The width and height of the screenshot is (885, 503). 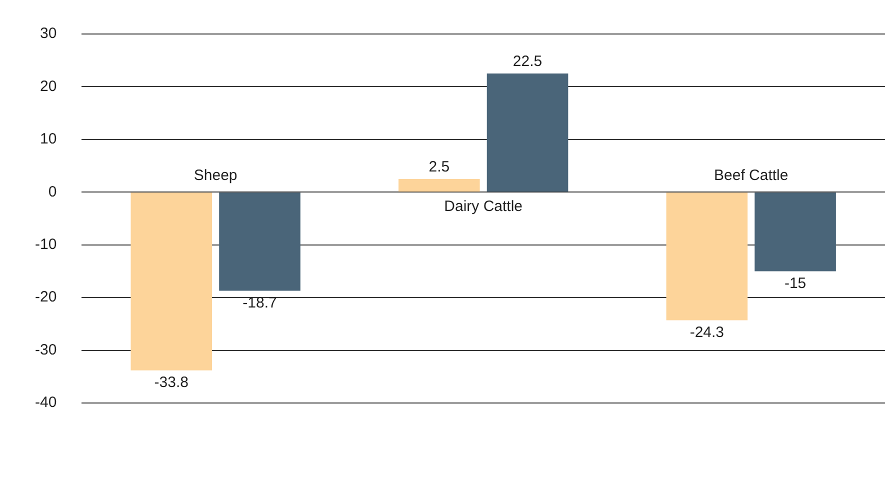 What do you see at coordinates (52, 191) in the screenshot?
I see `y-tick-label: 0` at bounding box center [52, 191].